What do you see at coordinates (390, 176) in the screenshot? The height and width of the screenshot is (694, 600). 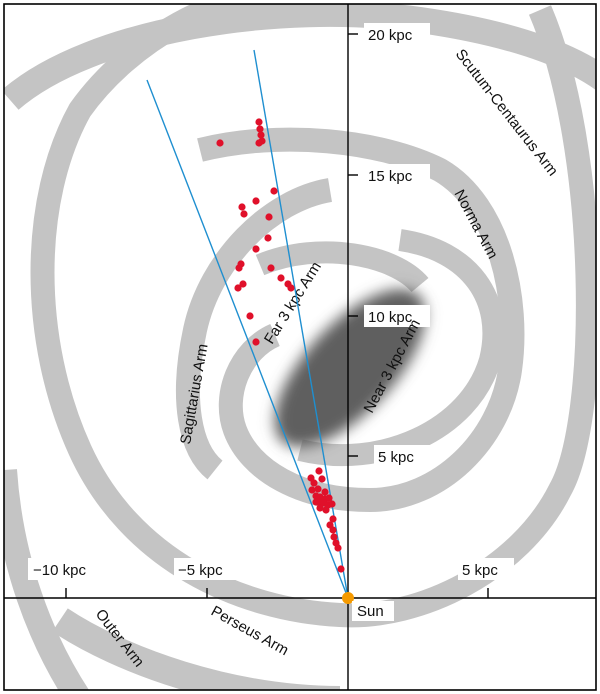 I see `y-label-15: 15 kpc` at bounding box center [390, 176].